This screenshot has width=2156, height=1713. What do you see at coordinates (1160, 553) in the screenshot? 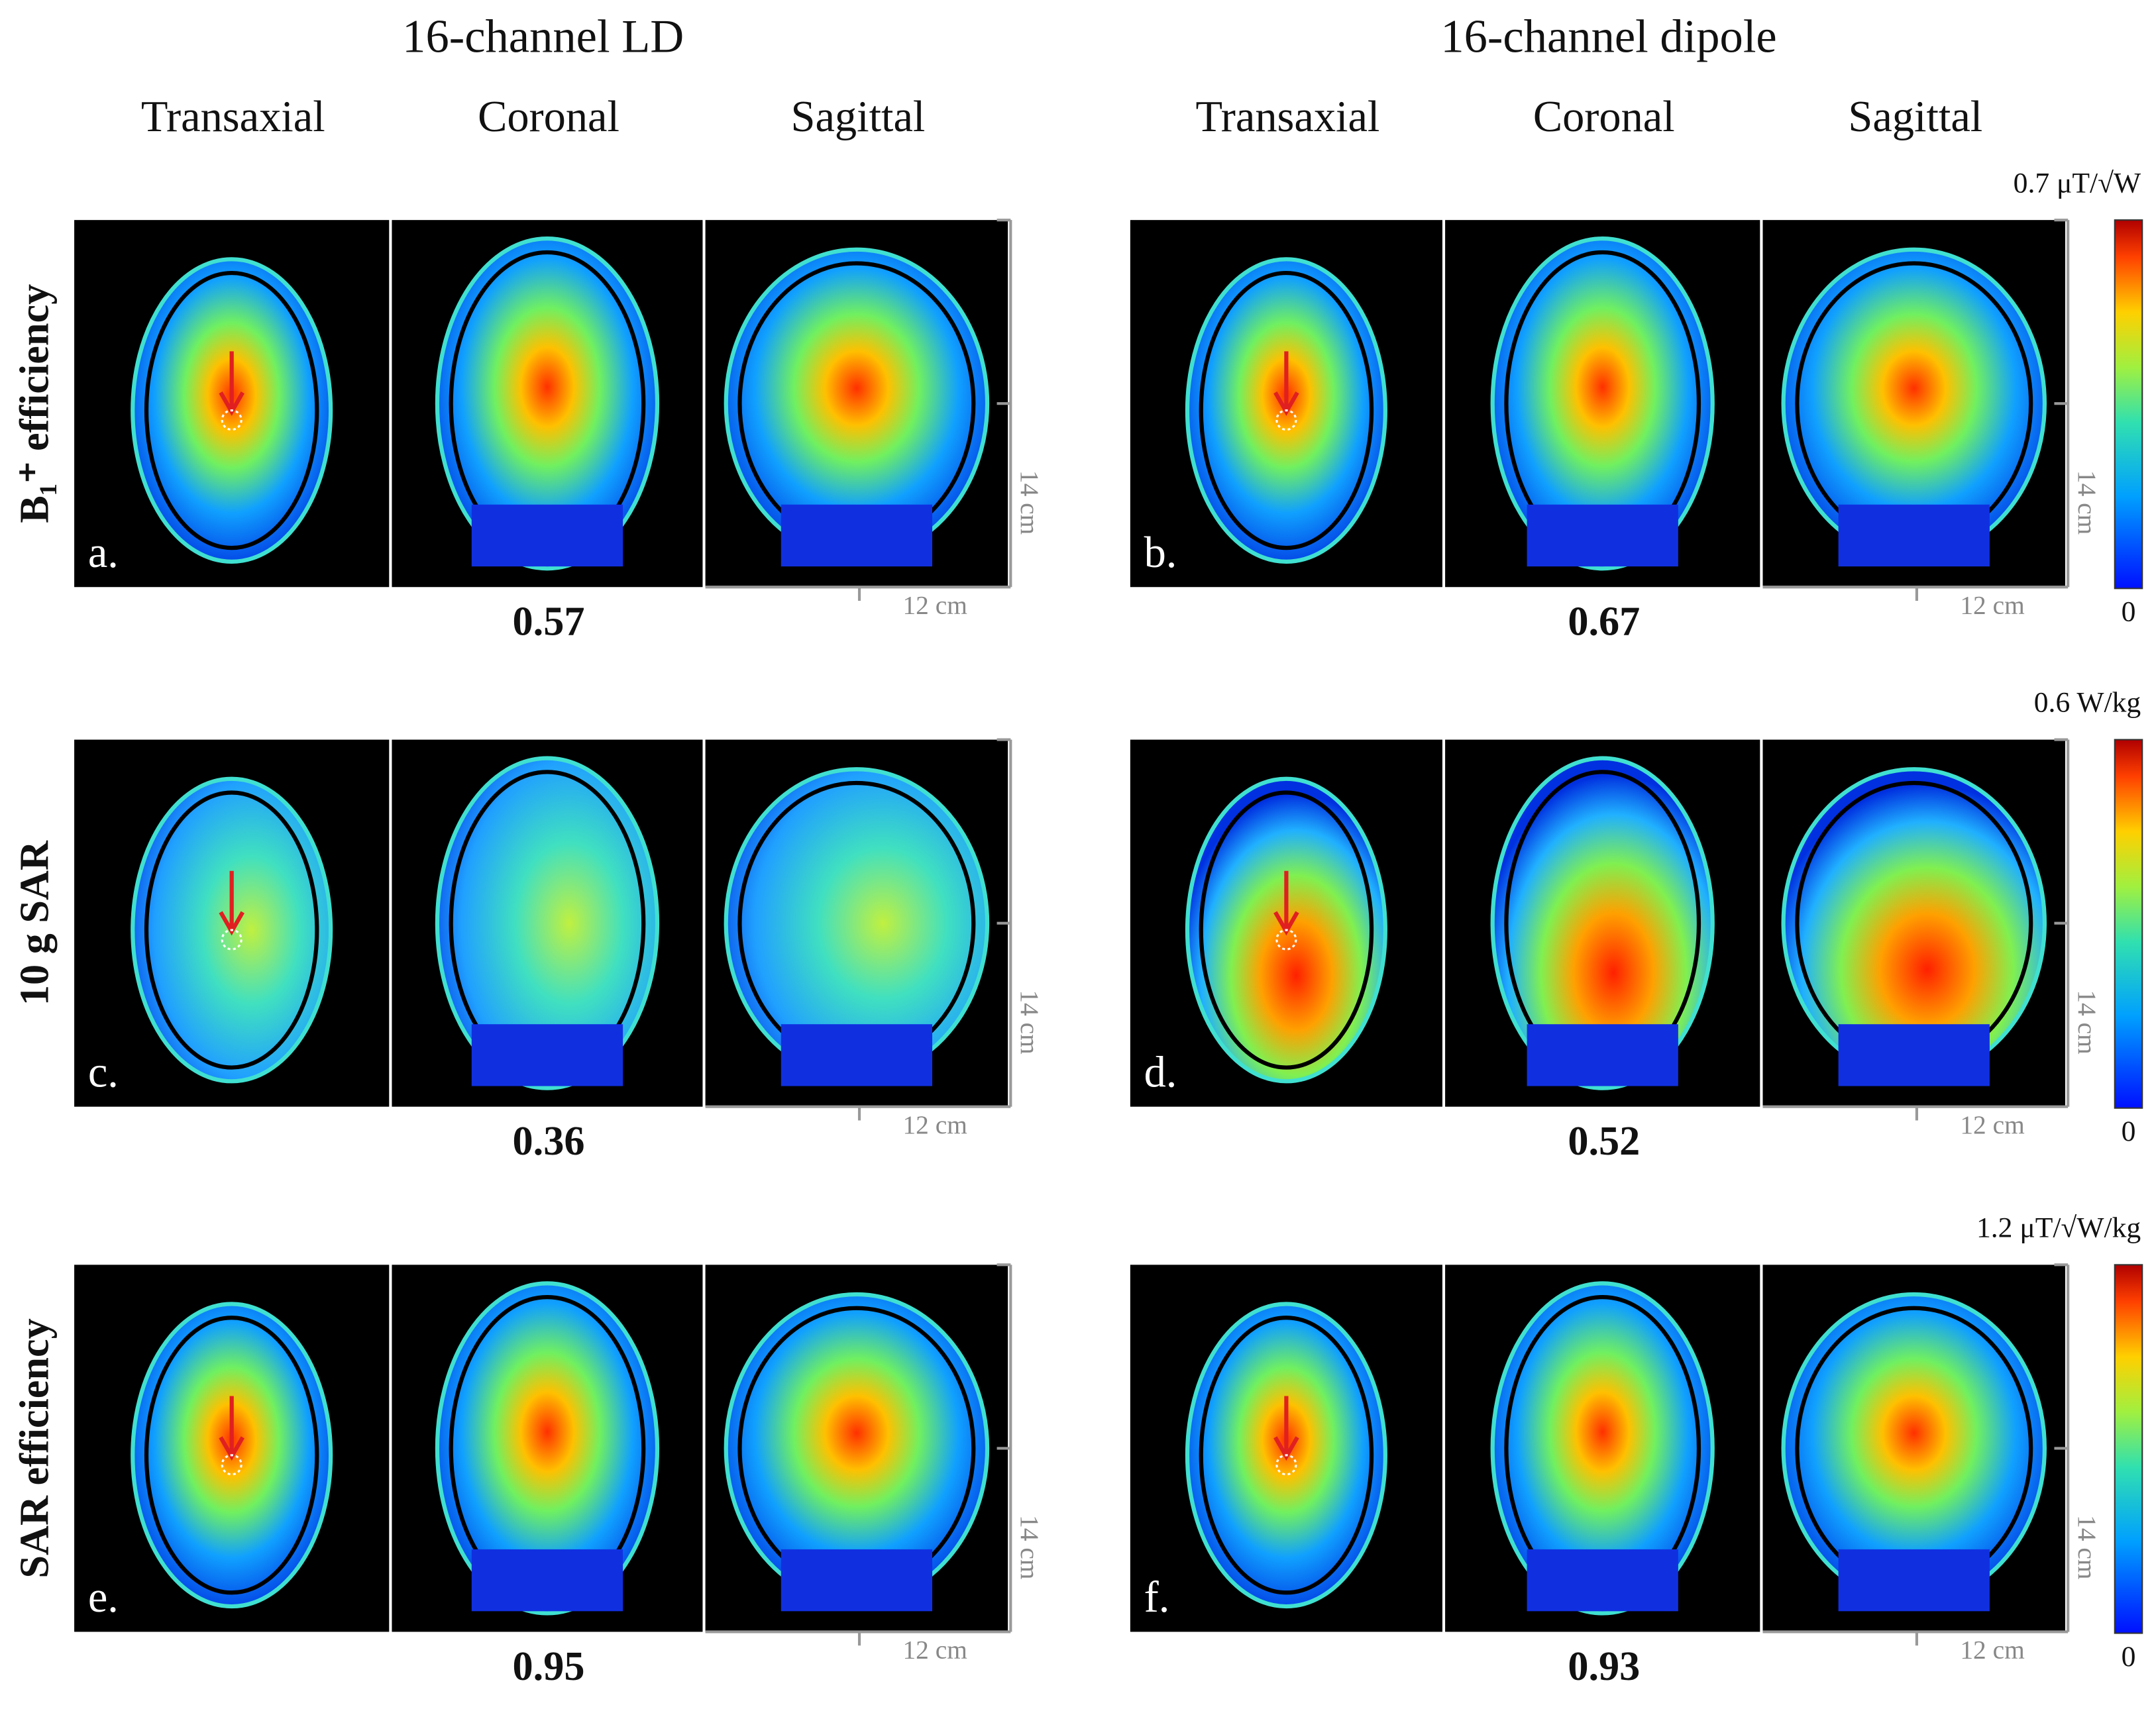
I see `panel-letter: b.` at bounding box center [1160, 553].